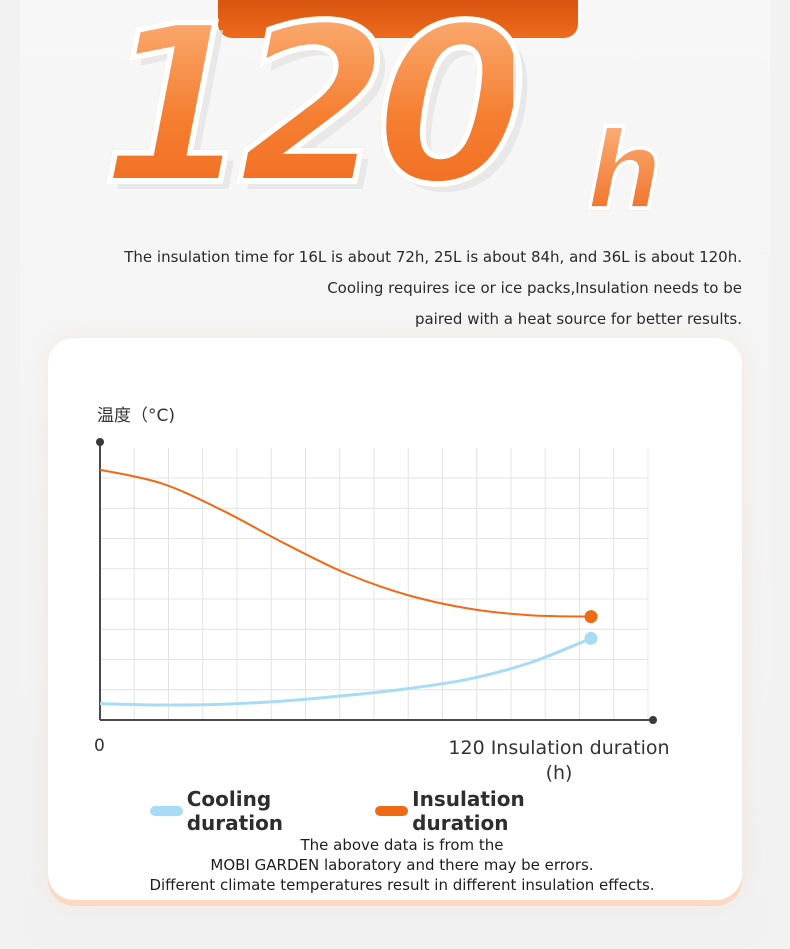  I want to click on x-axis-label-line-1: 120 Insulation duration, so click(559, 748).